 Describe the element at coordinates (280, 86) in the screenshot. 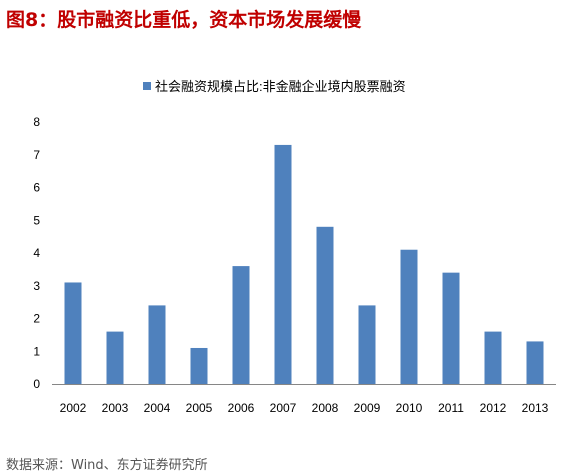

I see `legend-label: 社会融资规模占比:非金融企业境内股票融资` at that location.